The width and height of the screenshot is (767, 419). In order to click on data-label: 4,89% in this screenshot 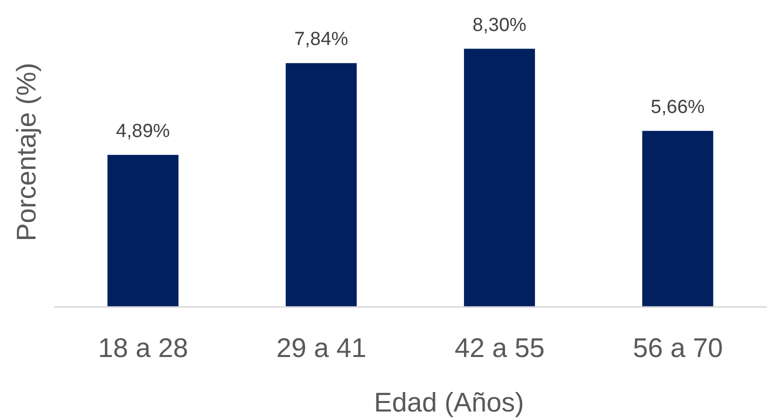, I will do `click(143, 131)`.